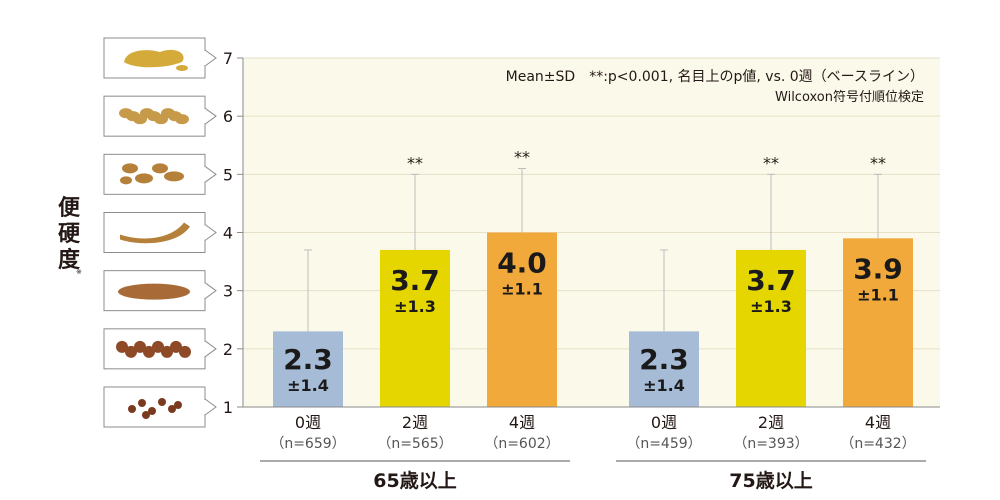  Describe the element at coordinates (663, 444) in the screenshot. I see `x-n-label: （n=459）` at that location.